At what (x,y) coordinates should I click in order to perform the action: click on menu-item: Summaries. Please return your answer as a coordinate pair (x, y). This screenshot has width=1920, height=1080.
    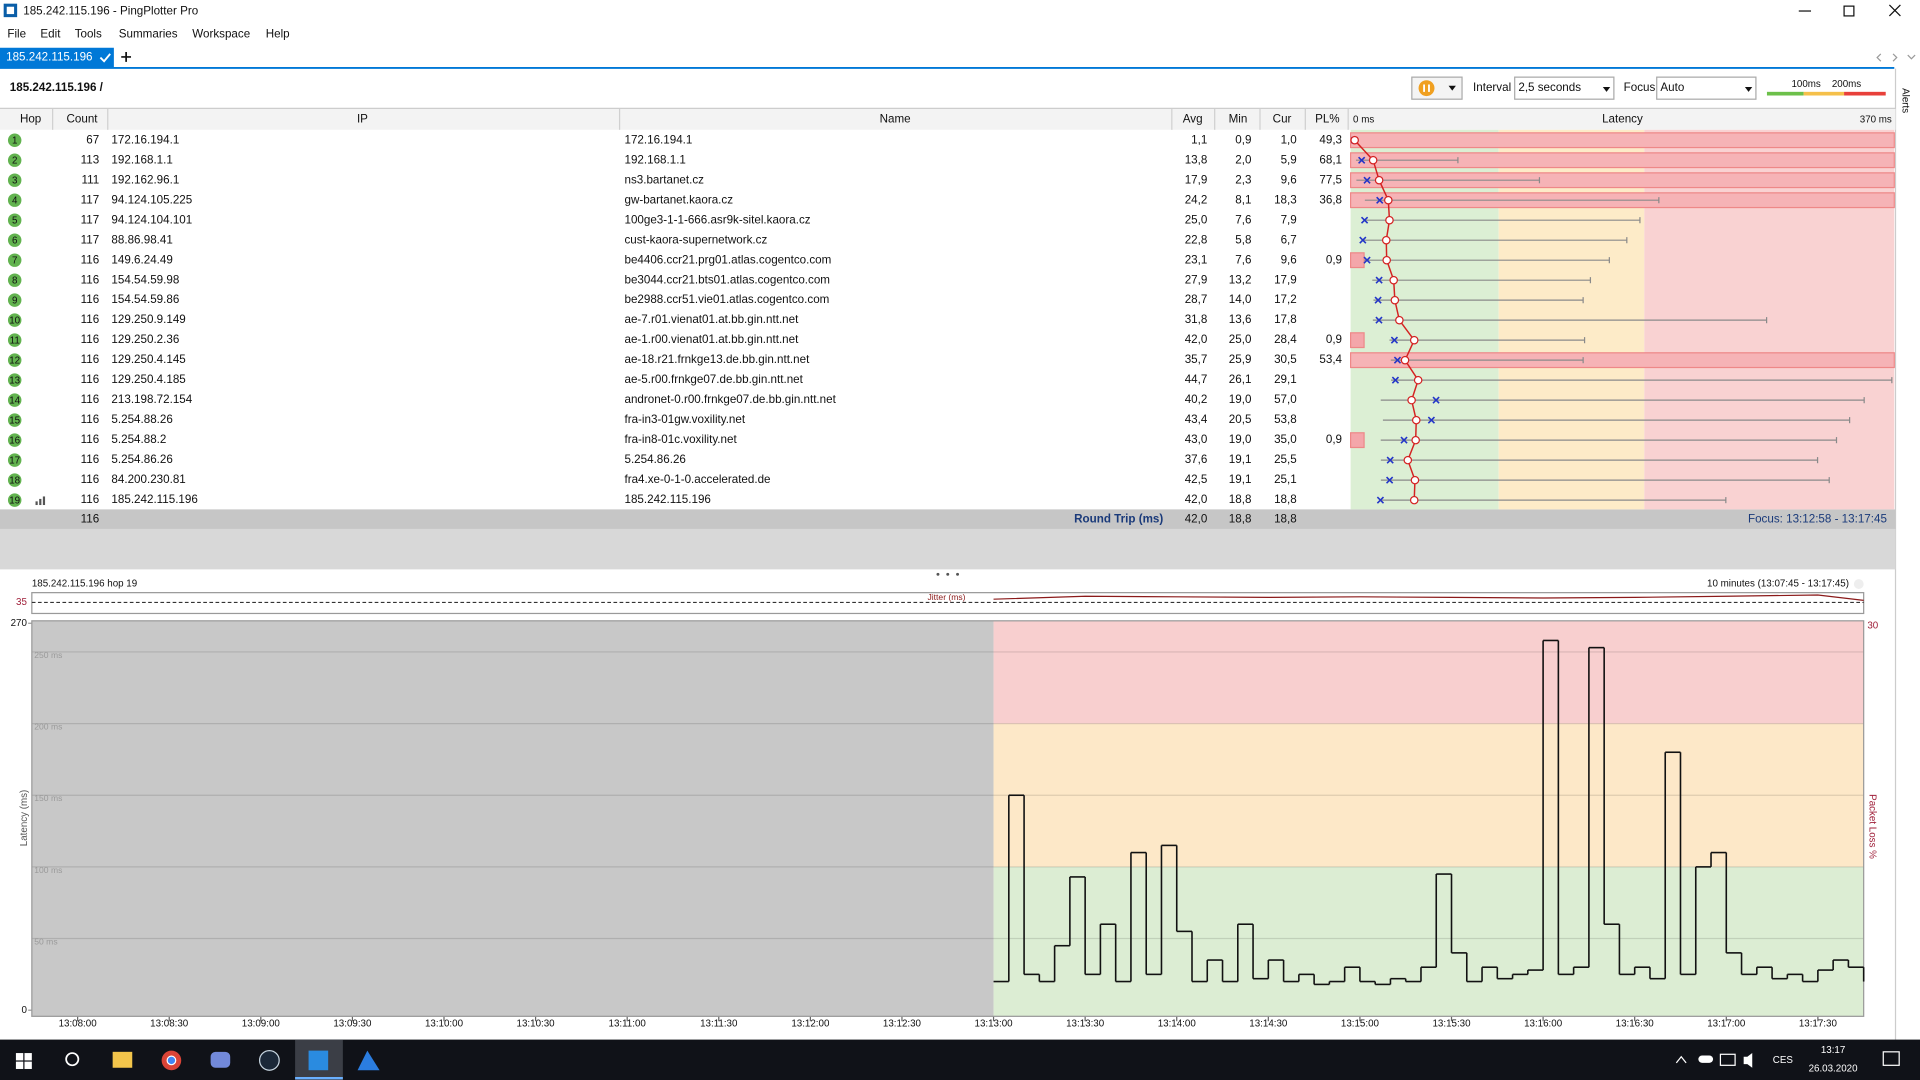
    Looking at the image, I should click on (148, 33).